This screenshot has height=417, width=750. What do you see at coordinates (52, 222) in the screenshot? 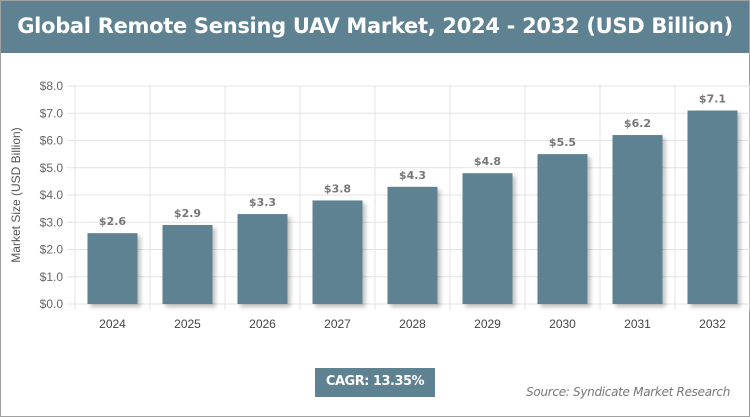
I see `y-tick-label: $3.0` at bounding box center [52, 222].